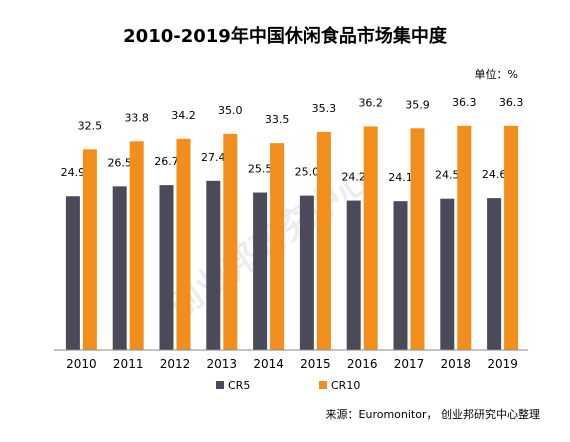 The height and width of the screenshot is (442, 570). What do you see at coordinates (464, 102) in the screenshot?
I see `data-label-cr10-2018: 36.3` at bounding box center [464, 102].